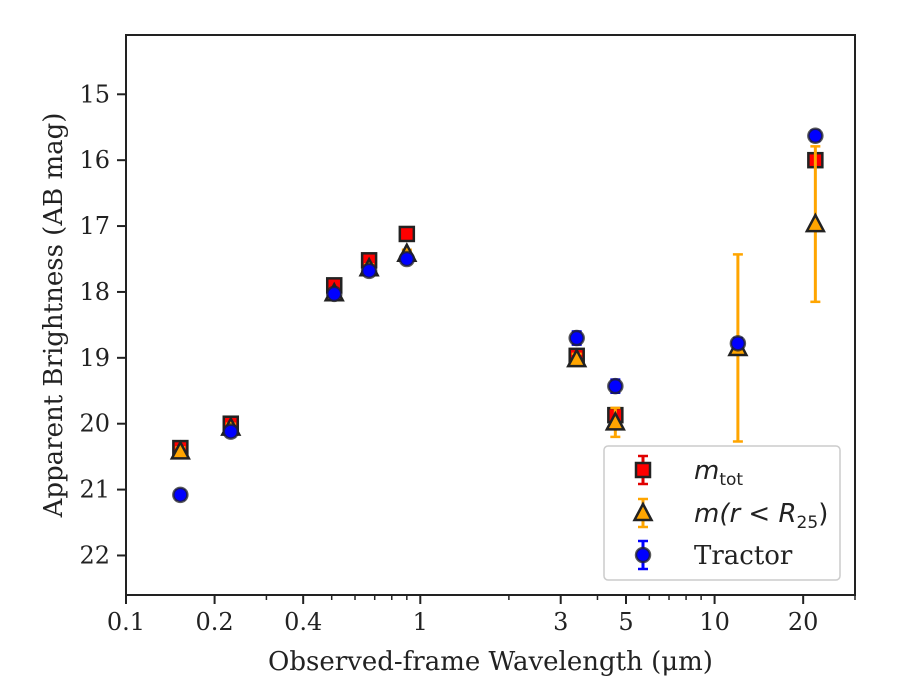 The height and width of the screenshot is (700, 900). What do you see at coordinates (94, 94) in the screenshot?
I see `y-tick-label: 15` at bounding box center [94, 94].